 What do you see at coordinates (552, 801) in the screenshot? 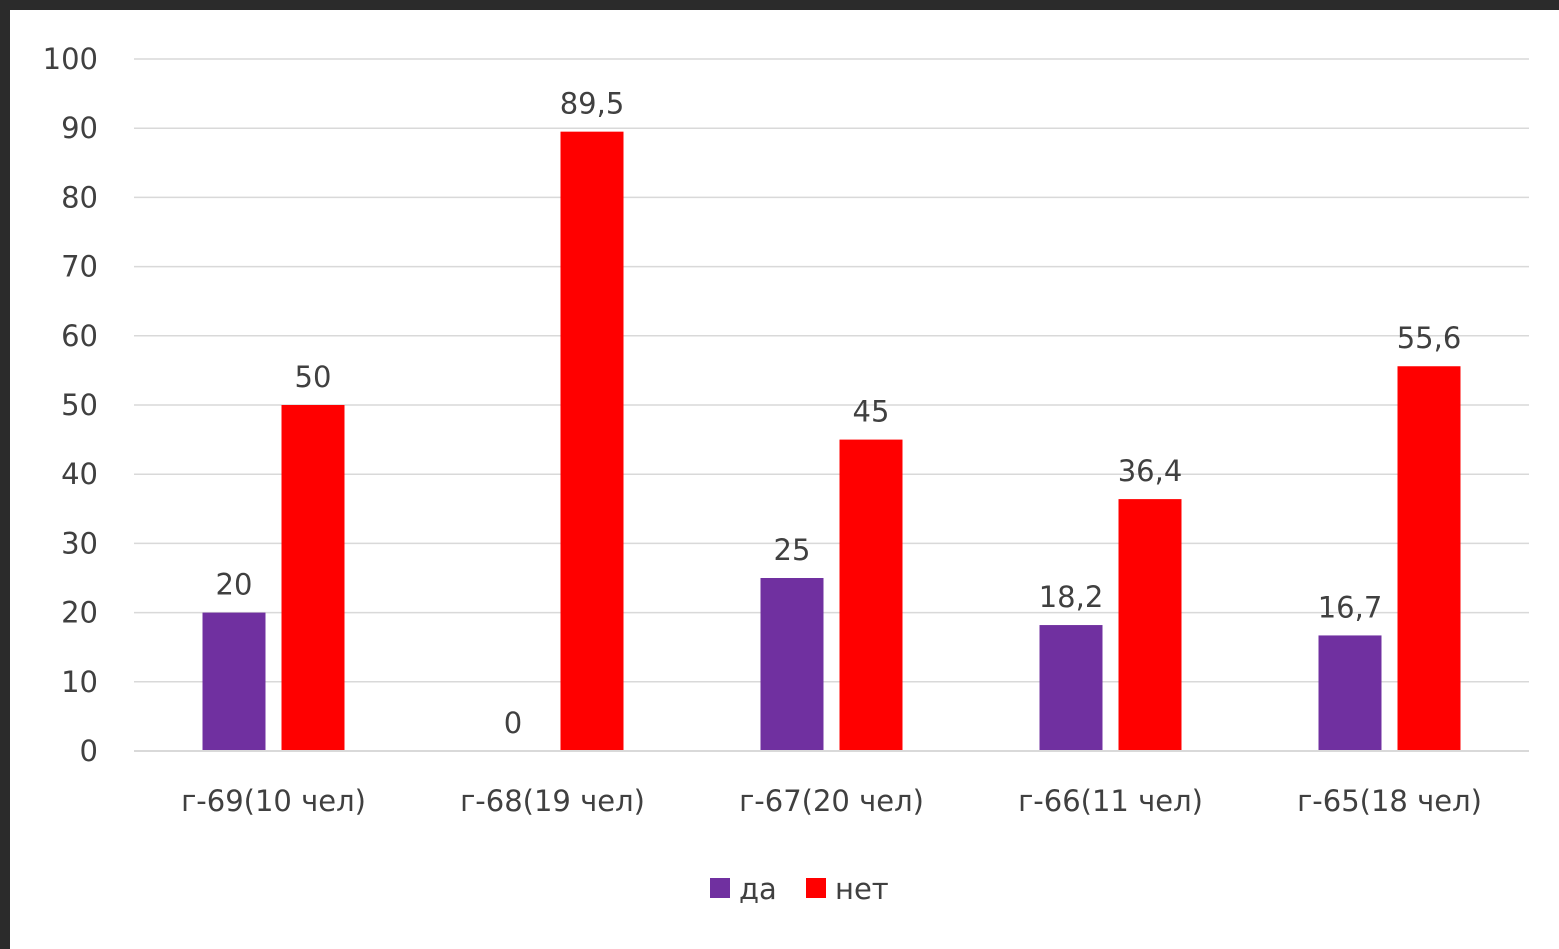
I see `x-tick-label: г-68(19 чел)` at bounding box center [552, 801].